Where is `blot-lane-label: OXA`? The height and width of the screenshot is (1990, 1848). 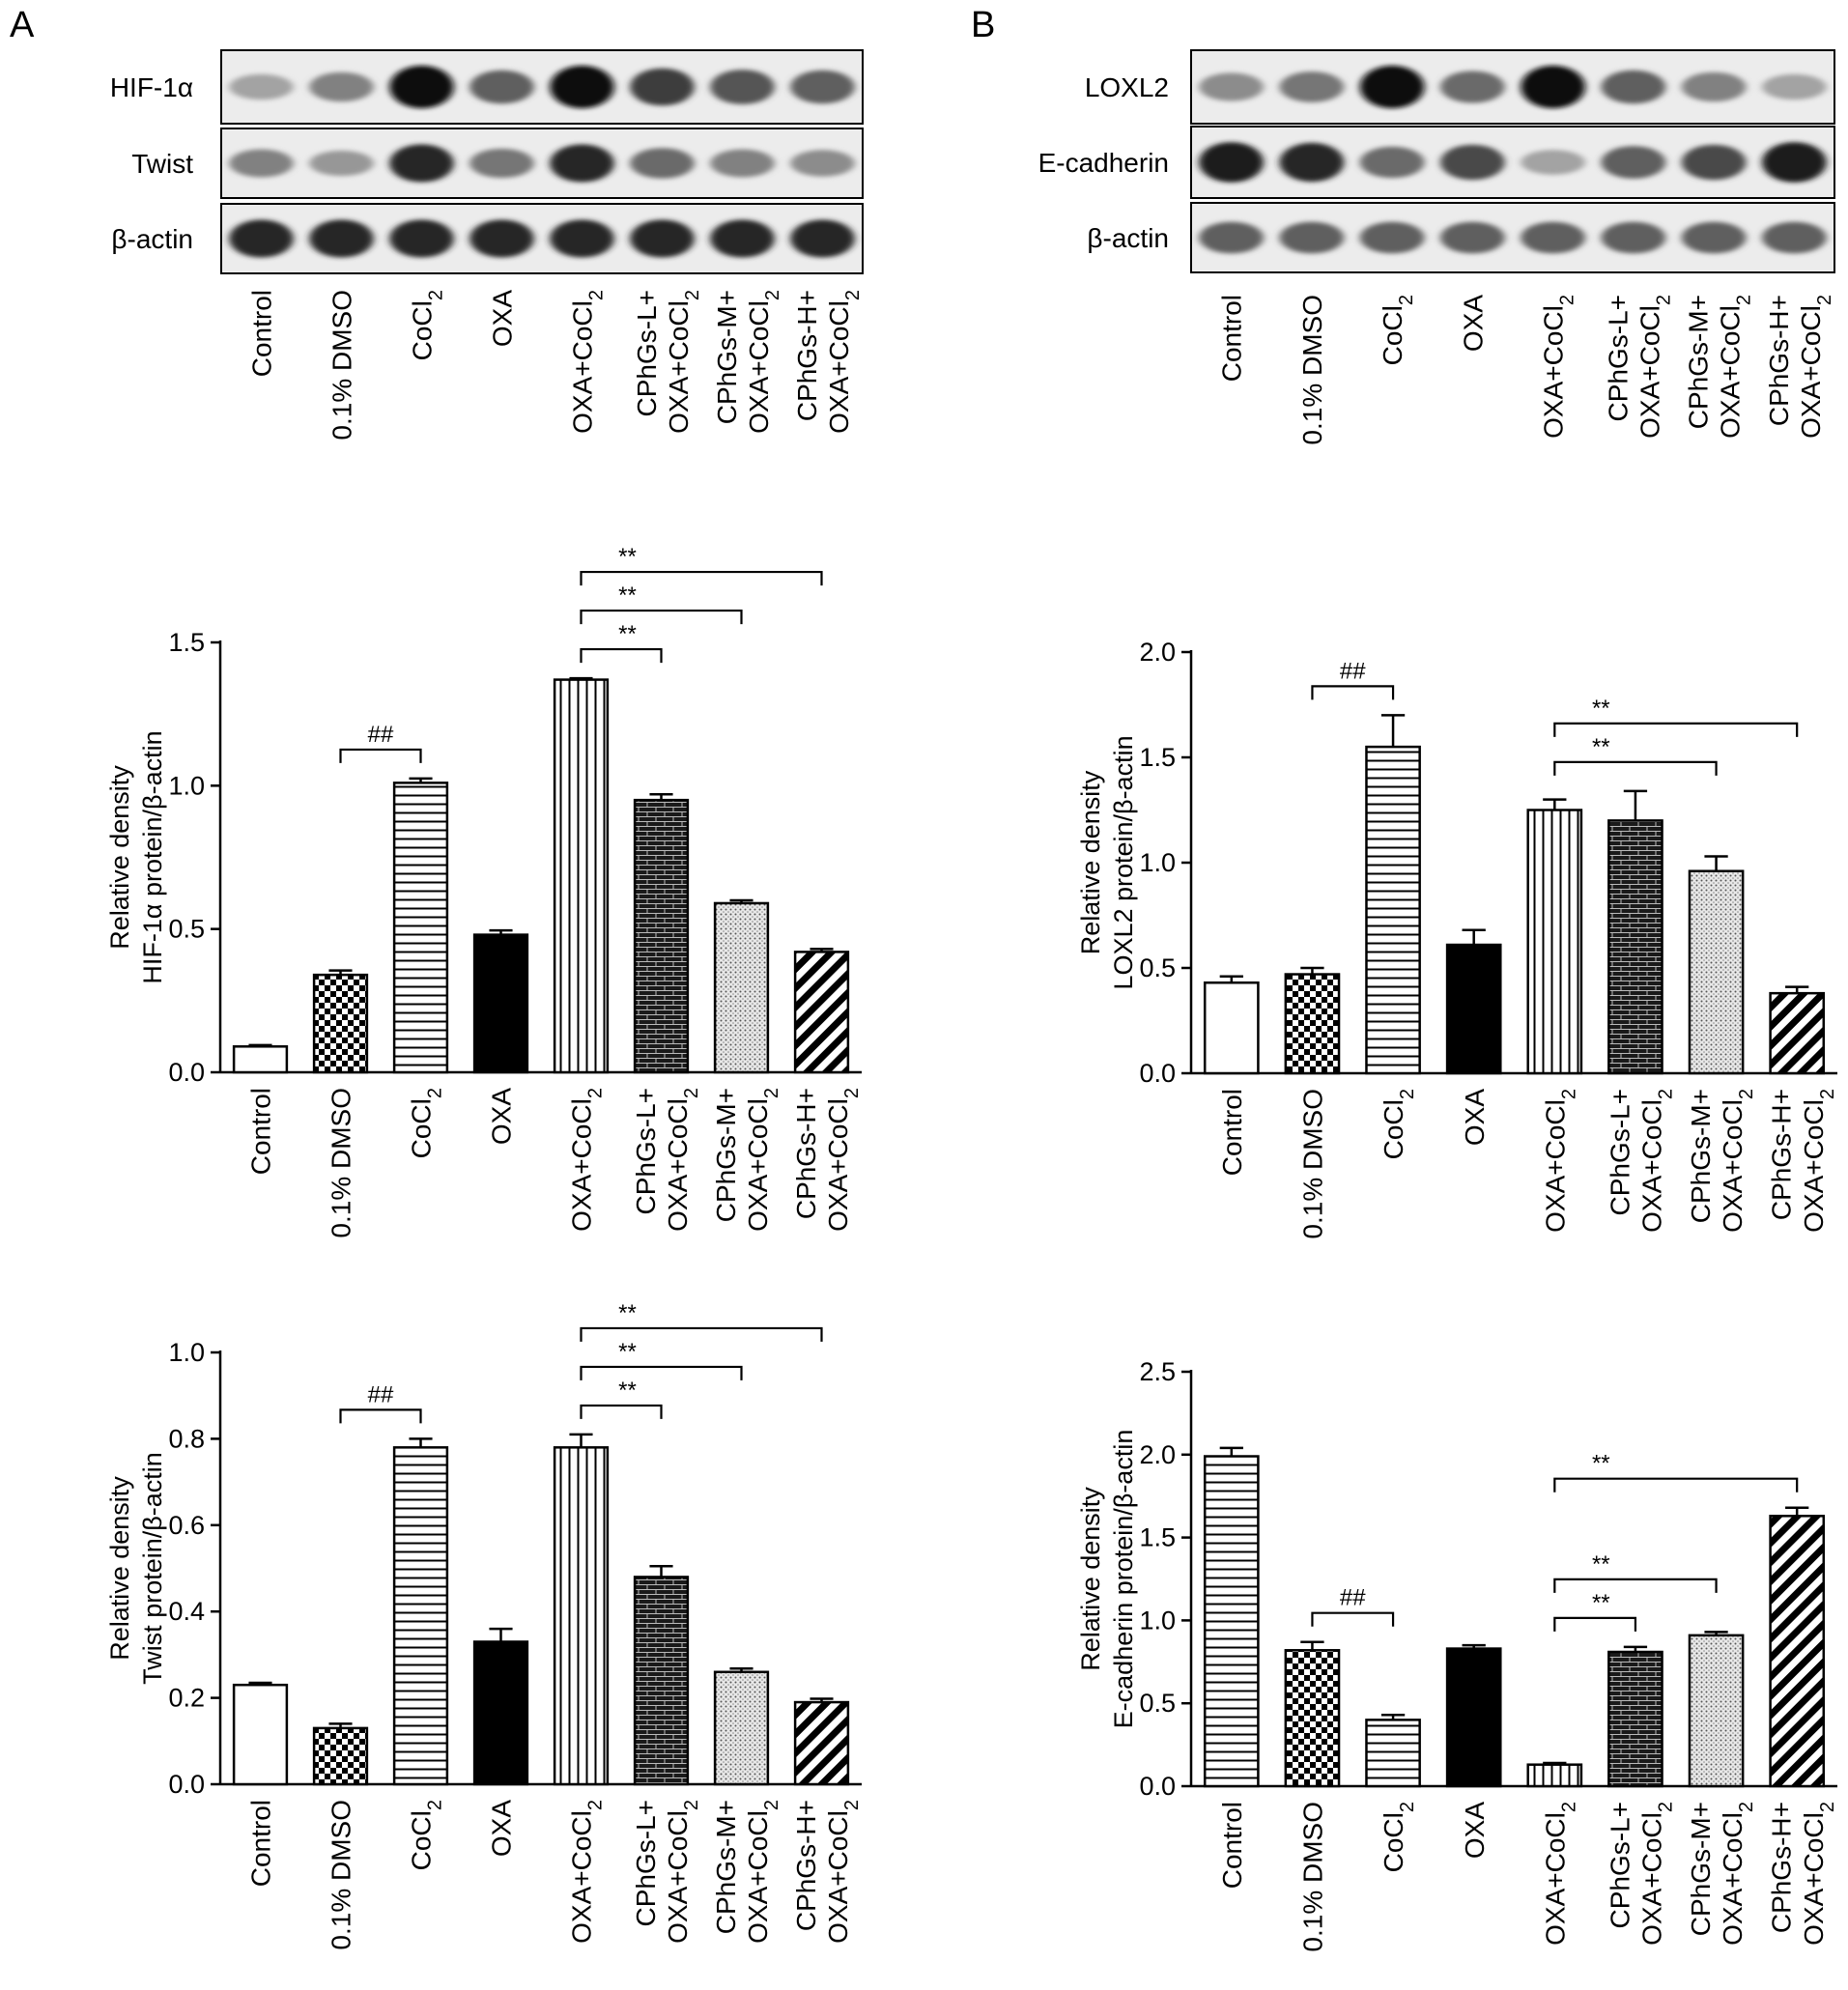 blot-lane-label: OXA is located at coordinates (1473, 324).